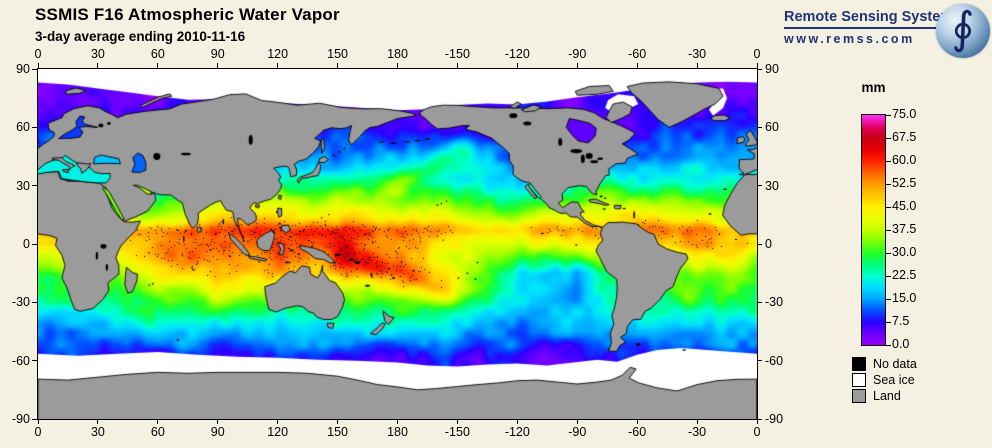 This screenshot has width=992, height=448. What do you see at coordinates (187, 14) in the screenshot?
I see `page-title: SSMIS F16 Atmospheric Water Vapor` at bounding box center [187, 14].